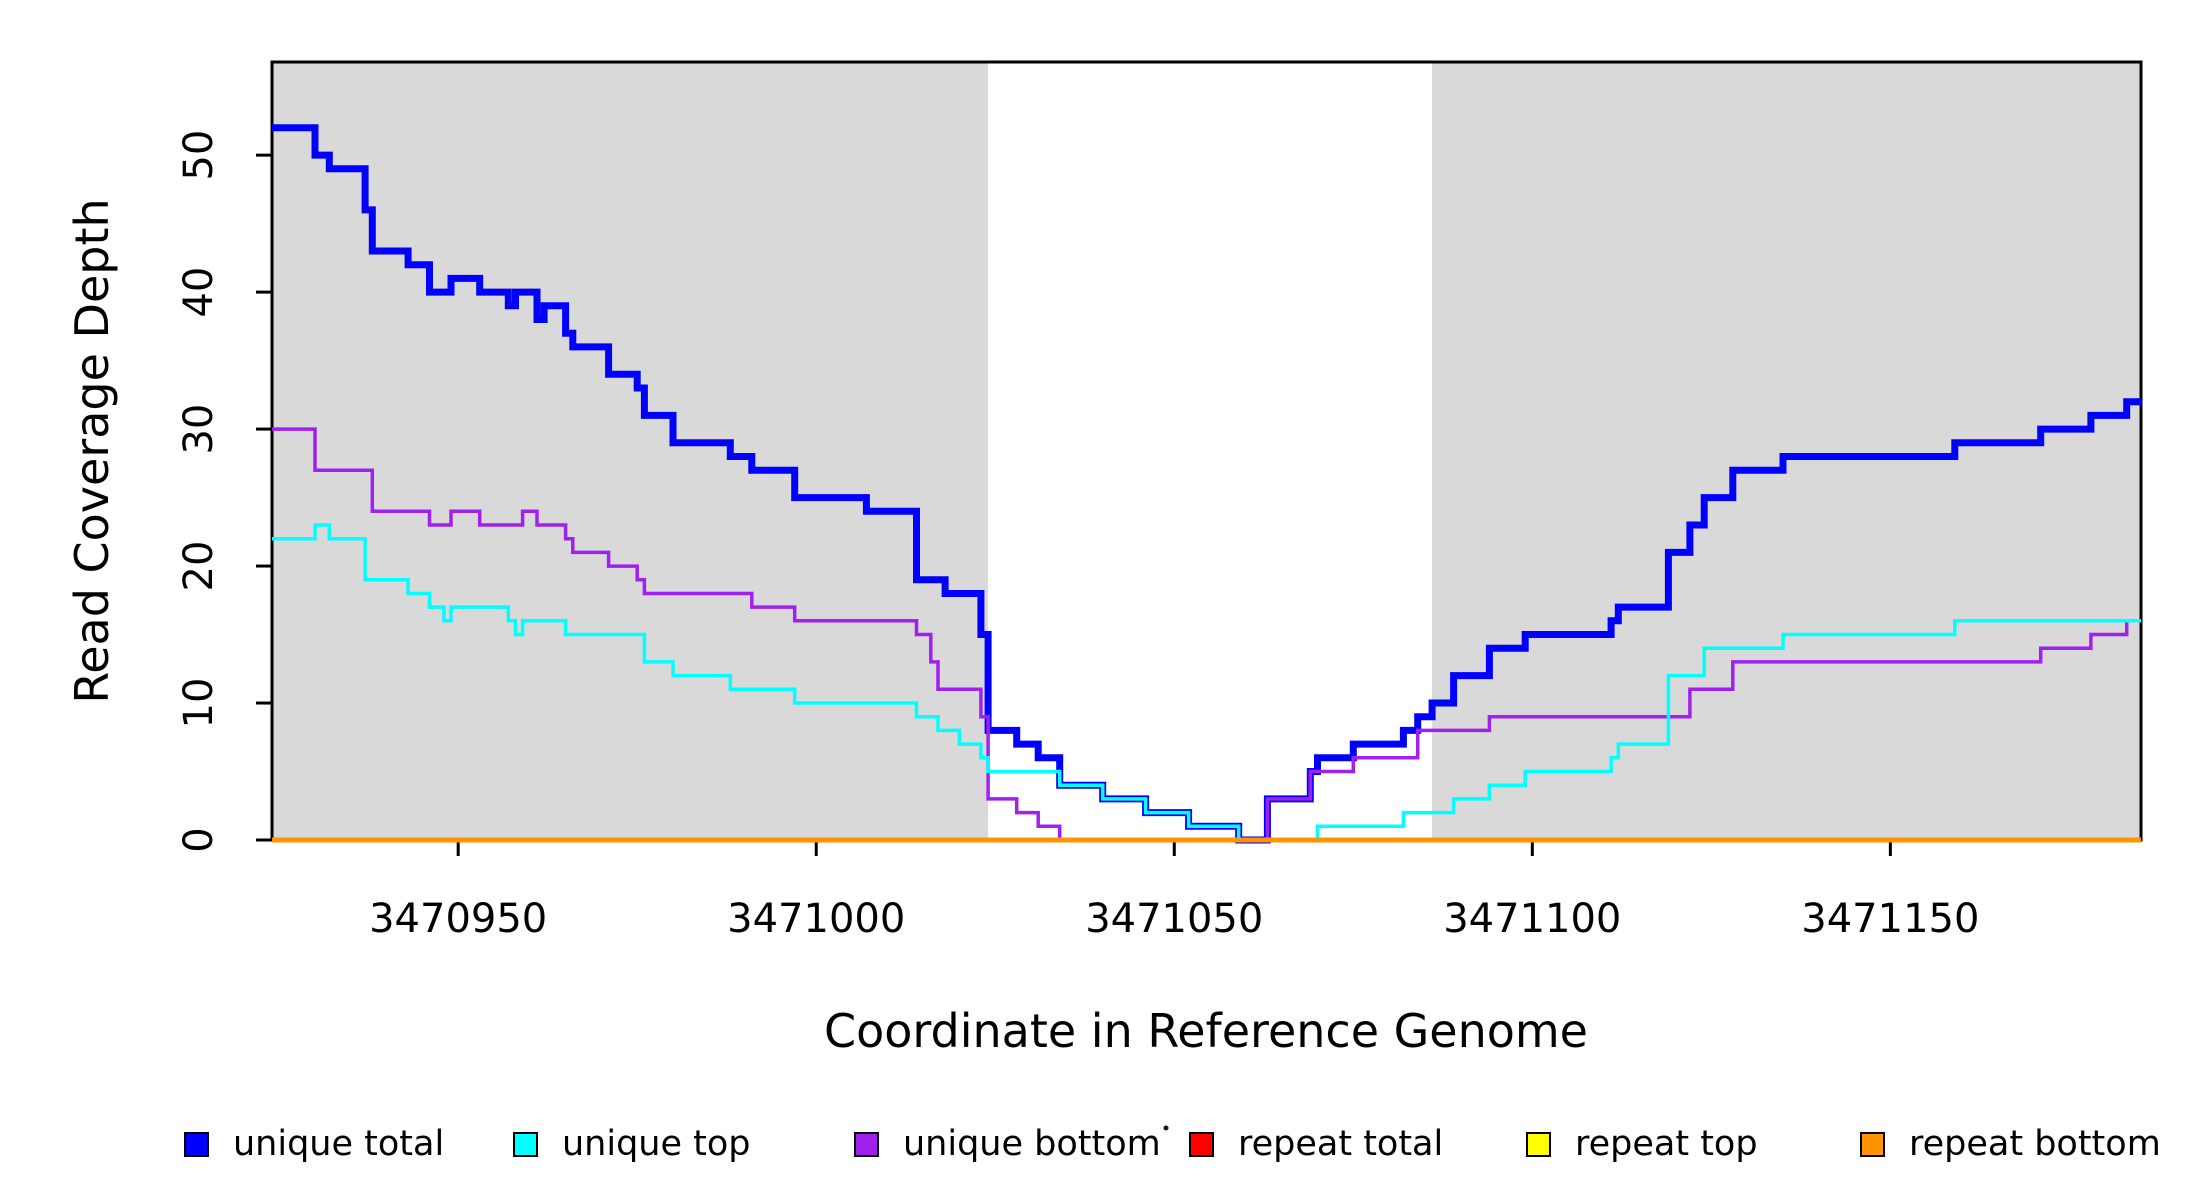 The height and width of the screenshot is (1200, 2200). Describe the element at coordinates (1532, 919) in the screenshot. I see `x-tick-label: 3471100` at that location.